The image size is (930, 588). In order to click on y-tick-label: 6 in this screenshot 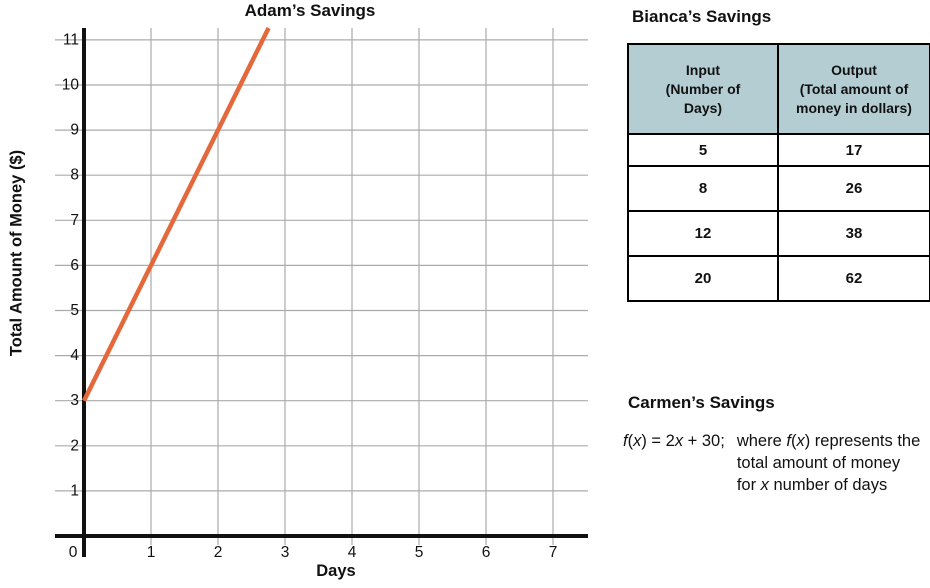, I will do `click(74, 265)`.